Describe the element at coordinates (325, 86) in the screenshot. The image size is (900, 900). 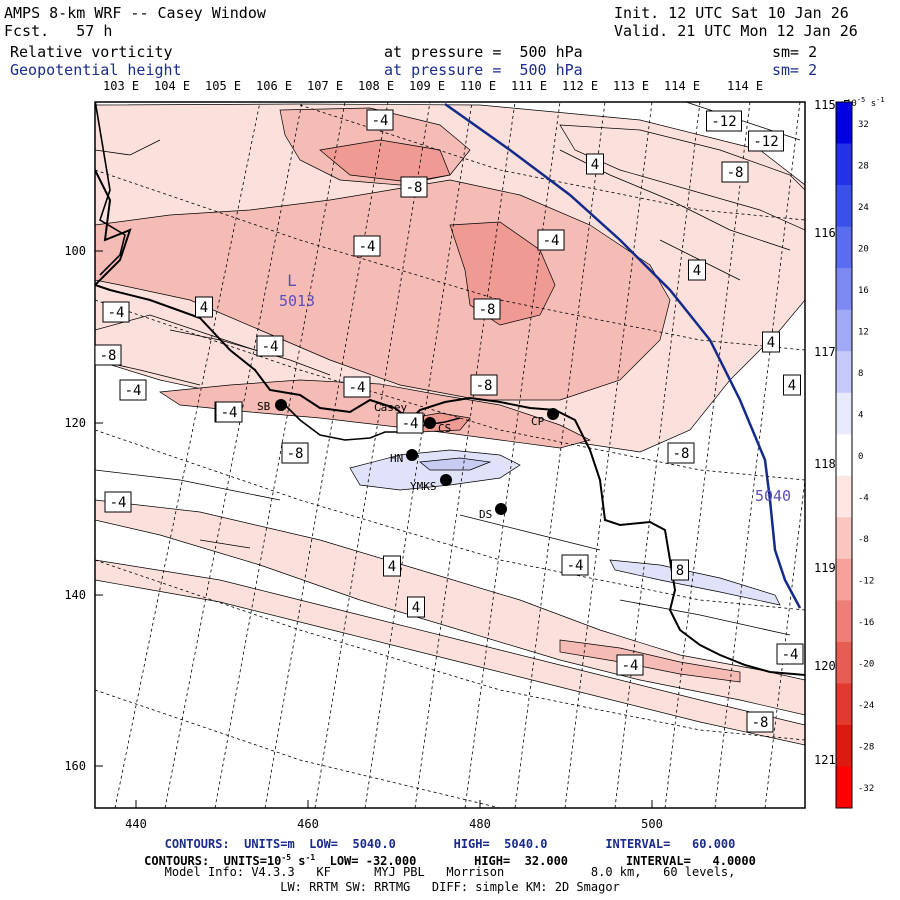
I see `lon-label-top: 107 E` at that location.